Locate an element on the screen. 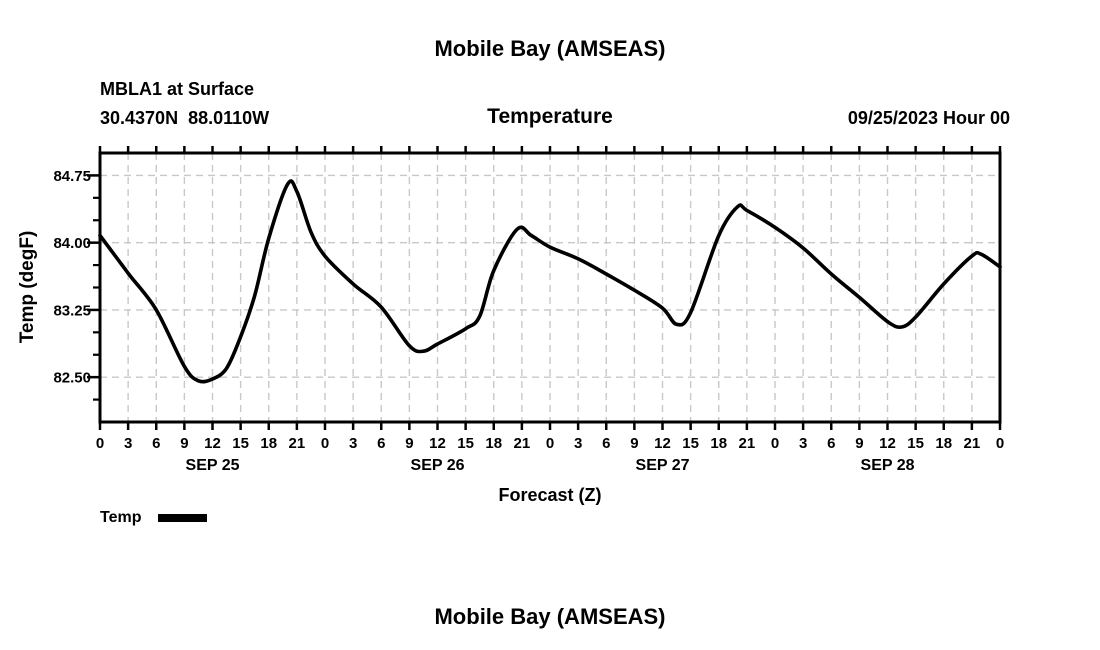 The height and width of the screenshot is (650, 1100). legend: Temp is located at coordinates (154, 518).